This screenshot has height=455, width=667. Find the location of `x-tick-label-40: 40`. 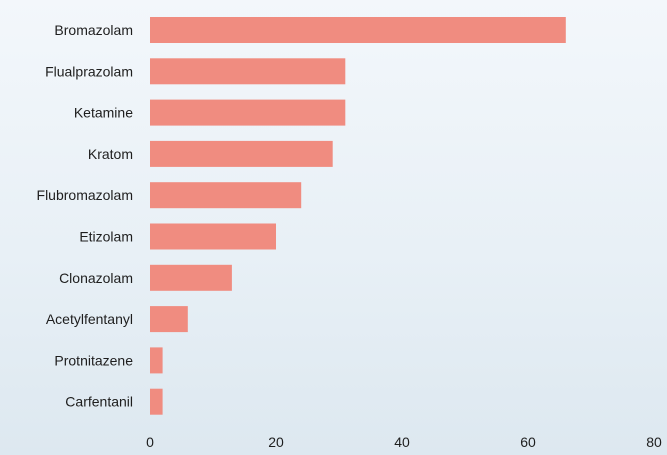

x-tick-label-40: 40 is located at coordinates (402, 442).